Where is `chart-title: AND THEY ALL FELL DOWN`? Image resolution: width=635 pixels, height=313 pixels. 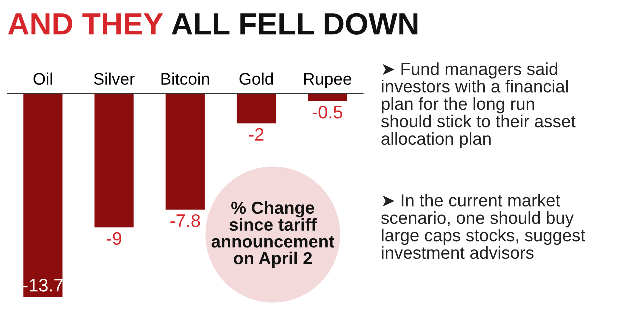 chart-title: AND THEY ALL FELL DOWN is located at coordinates (213, 24).